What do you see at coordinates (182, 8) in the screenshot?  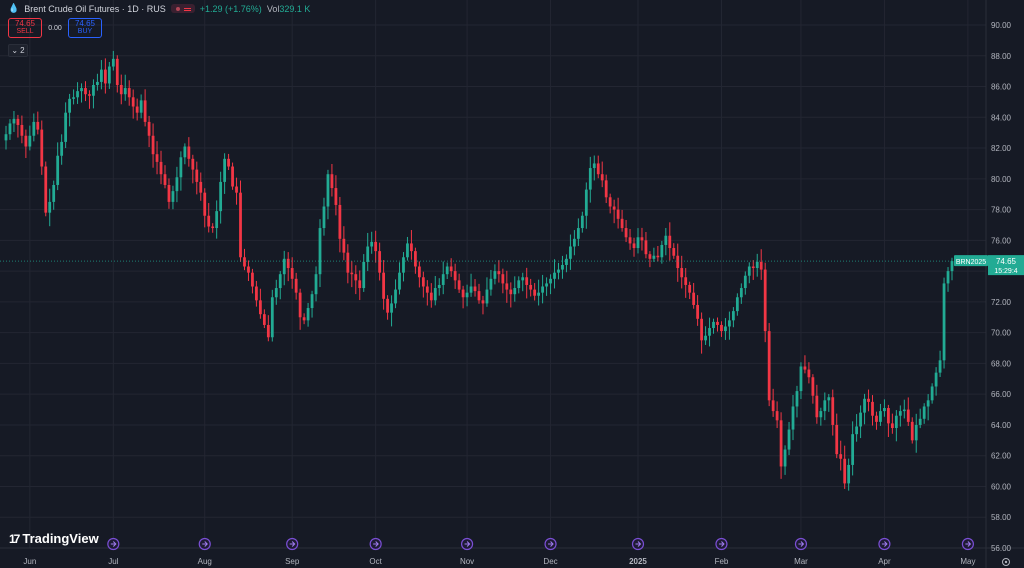 I see `flag-icon` at bounding box center [182, 8].